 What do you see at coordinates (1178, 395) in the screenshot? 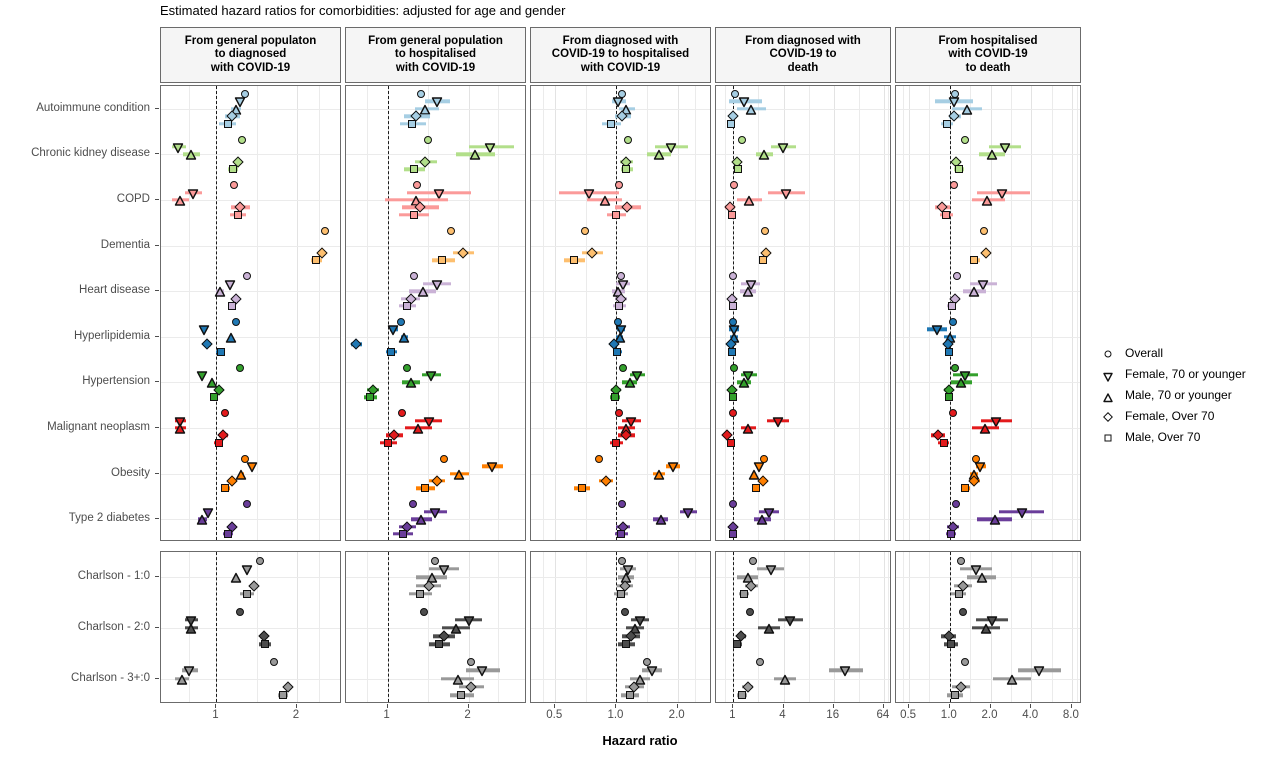
I see `legend-label-2: Male, 70 or younger` at bounding box center [1178, 395].